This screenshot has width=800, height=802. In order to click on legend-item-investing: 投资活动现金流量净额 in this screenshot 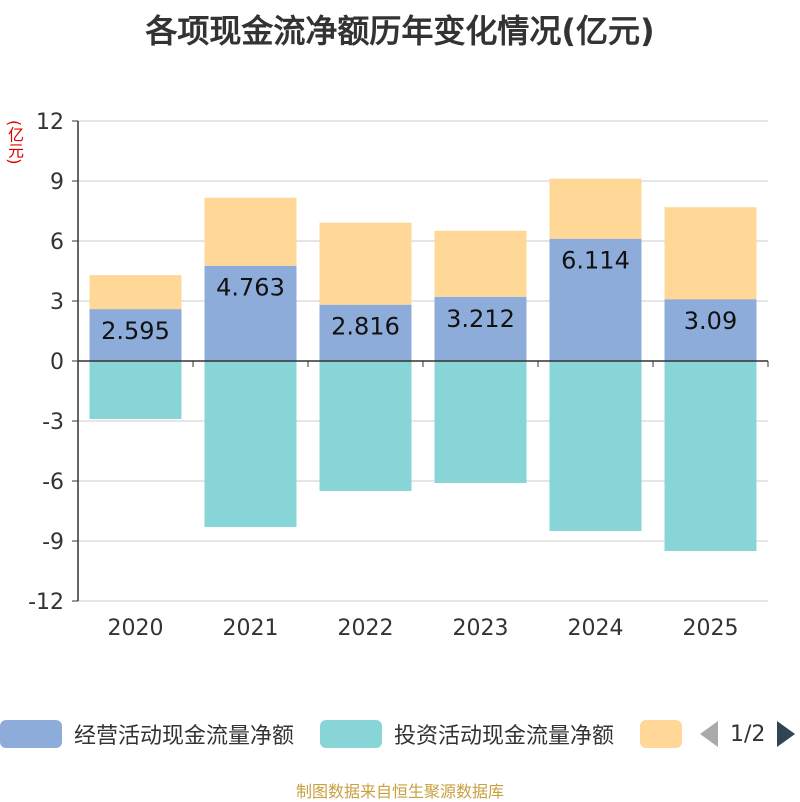, I will do `click(467, 734)`.